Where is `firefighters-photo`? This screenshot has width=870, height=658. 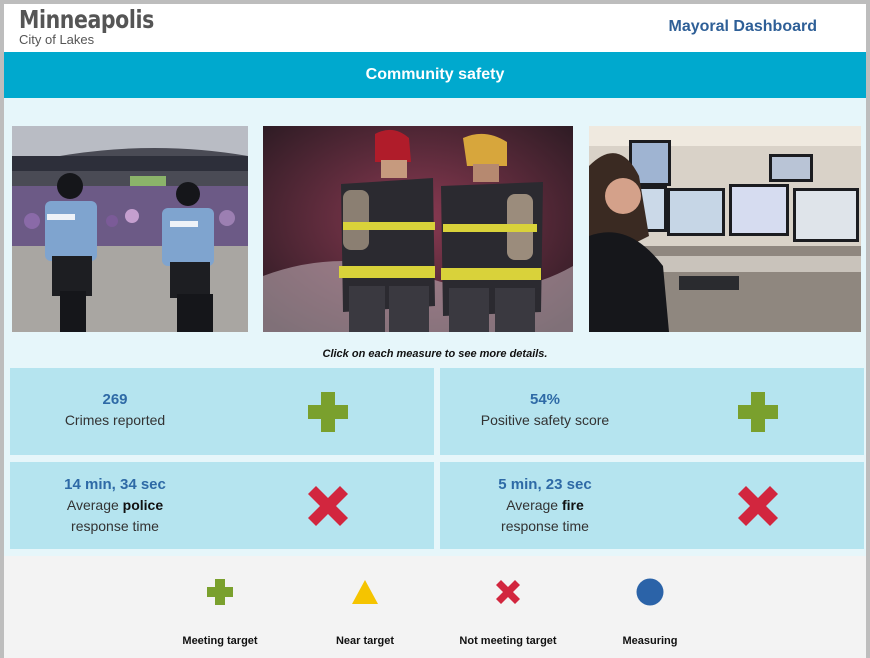
firefighters-photo is located at coordinates (418, 229).